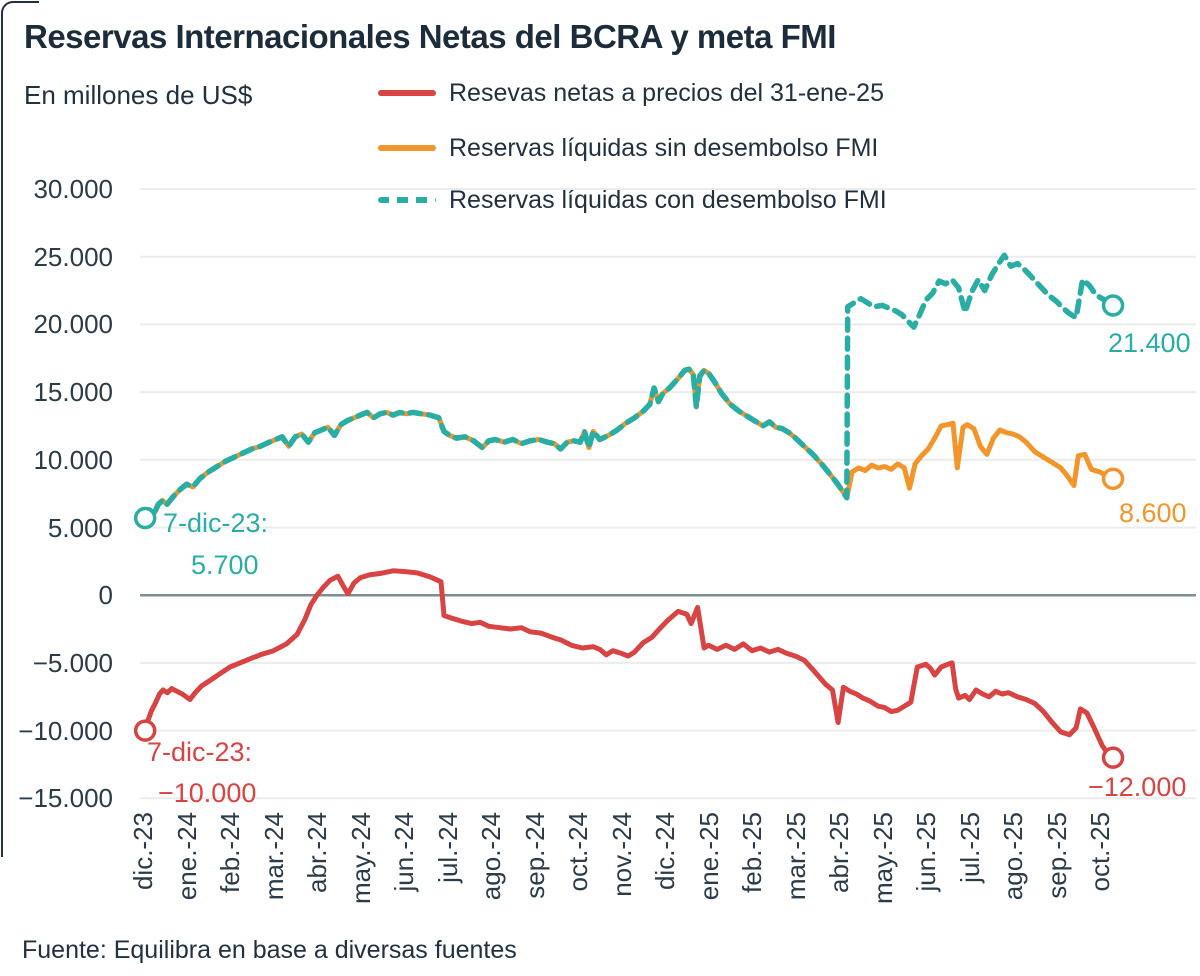 Image resolution: width=1200 pixels, height=976 pixels. What do you see at coordinates (491, 856) in the screenshot?
I see `x-tick-label: ago.-24` at bounding box center [491, 856].